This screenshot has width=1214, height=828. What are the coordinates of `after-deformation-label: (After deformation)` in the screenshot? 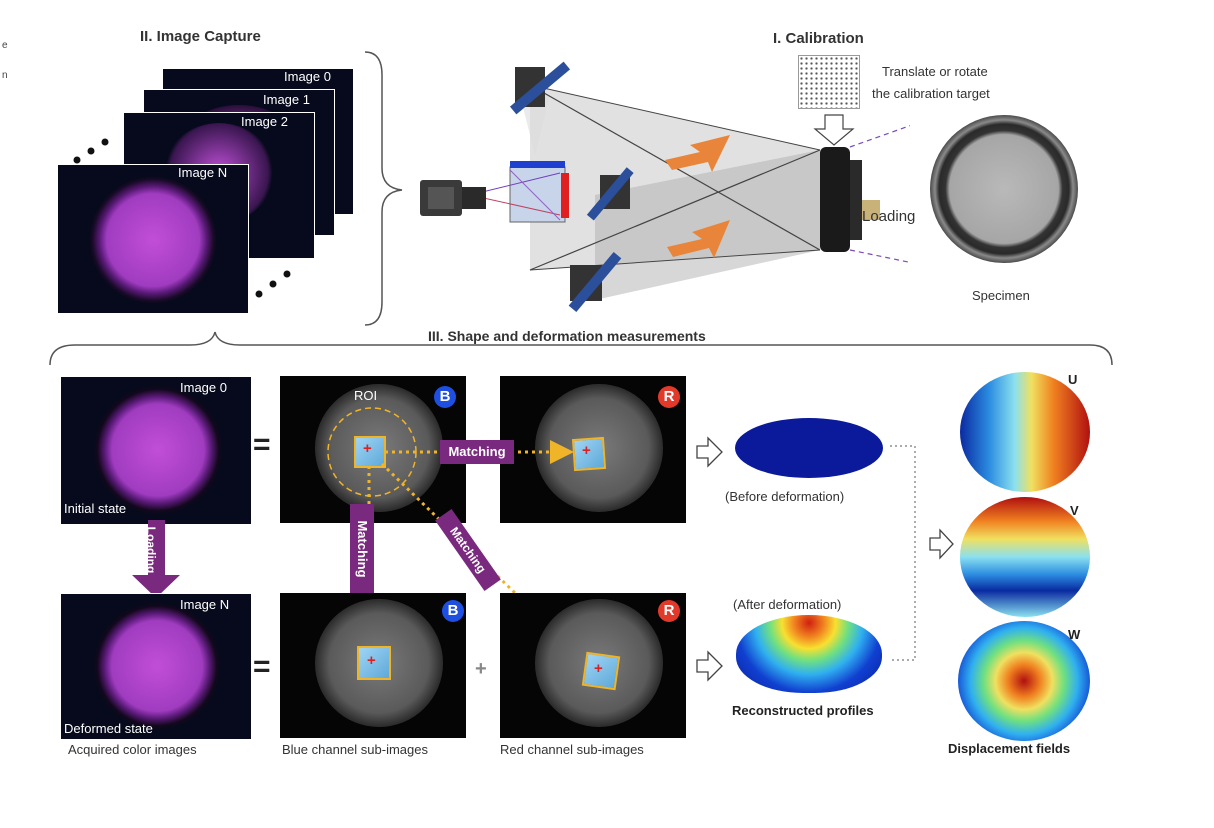 It's located at (787, 604).